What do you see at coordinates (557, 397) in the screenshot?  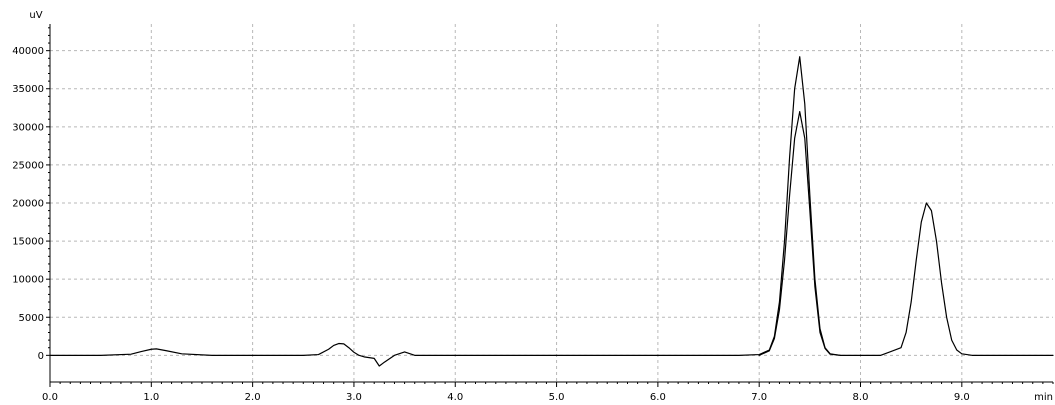 I see `x-tick-label: 5.0` at bounding box center [557, 397].